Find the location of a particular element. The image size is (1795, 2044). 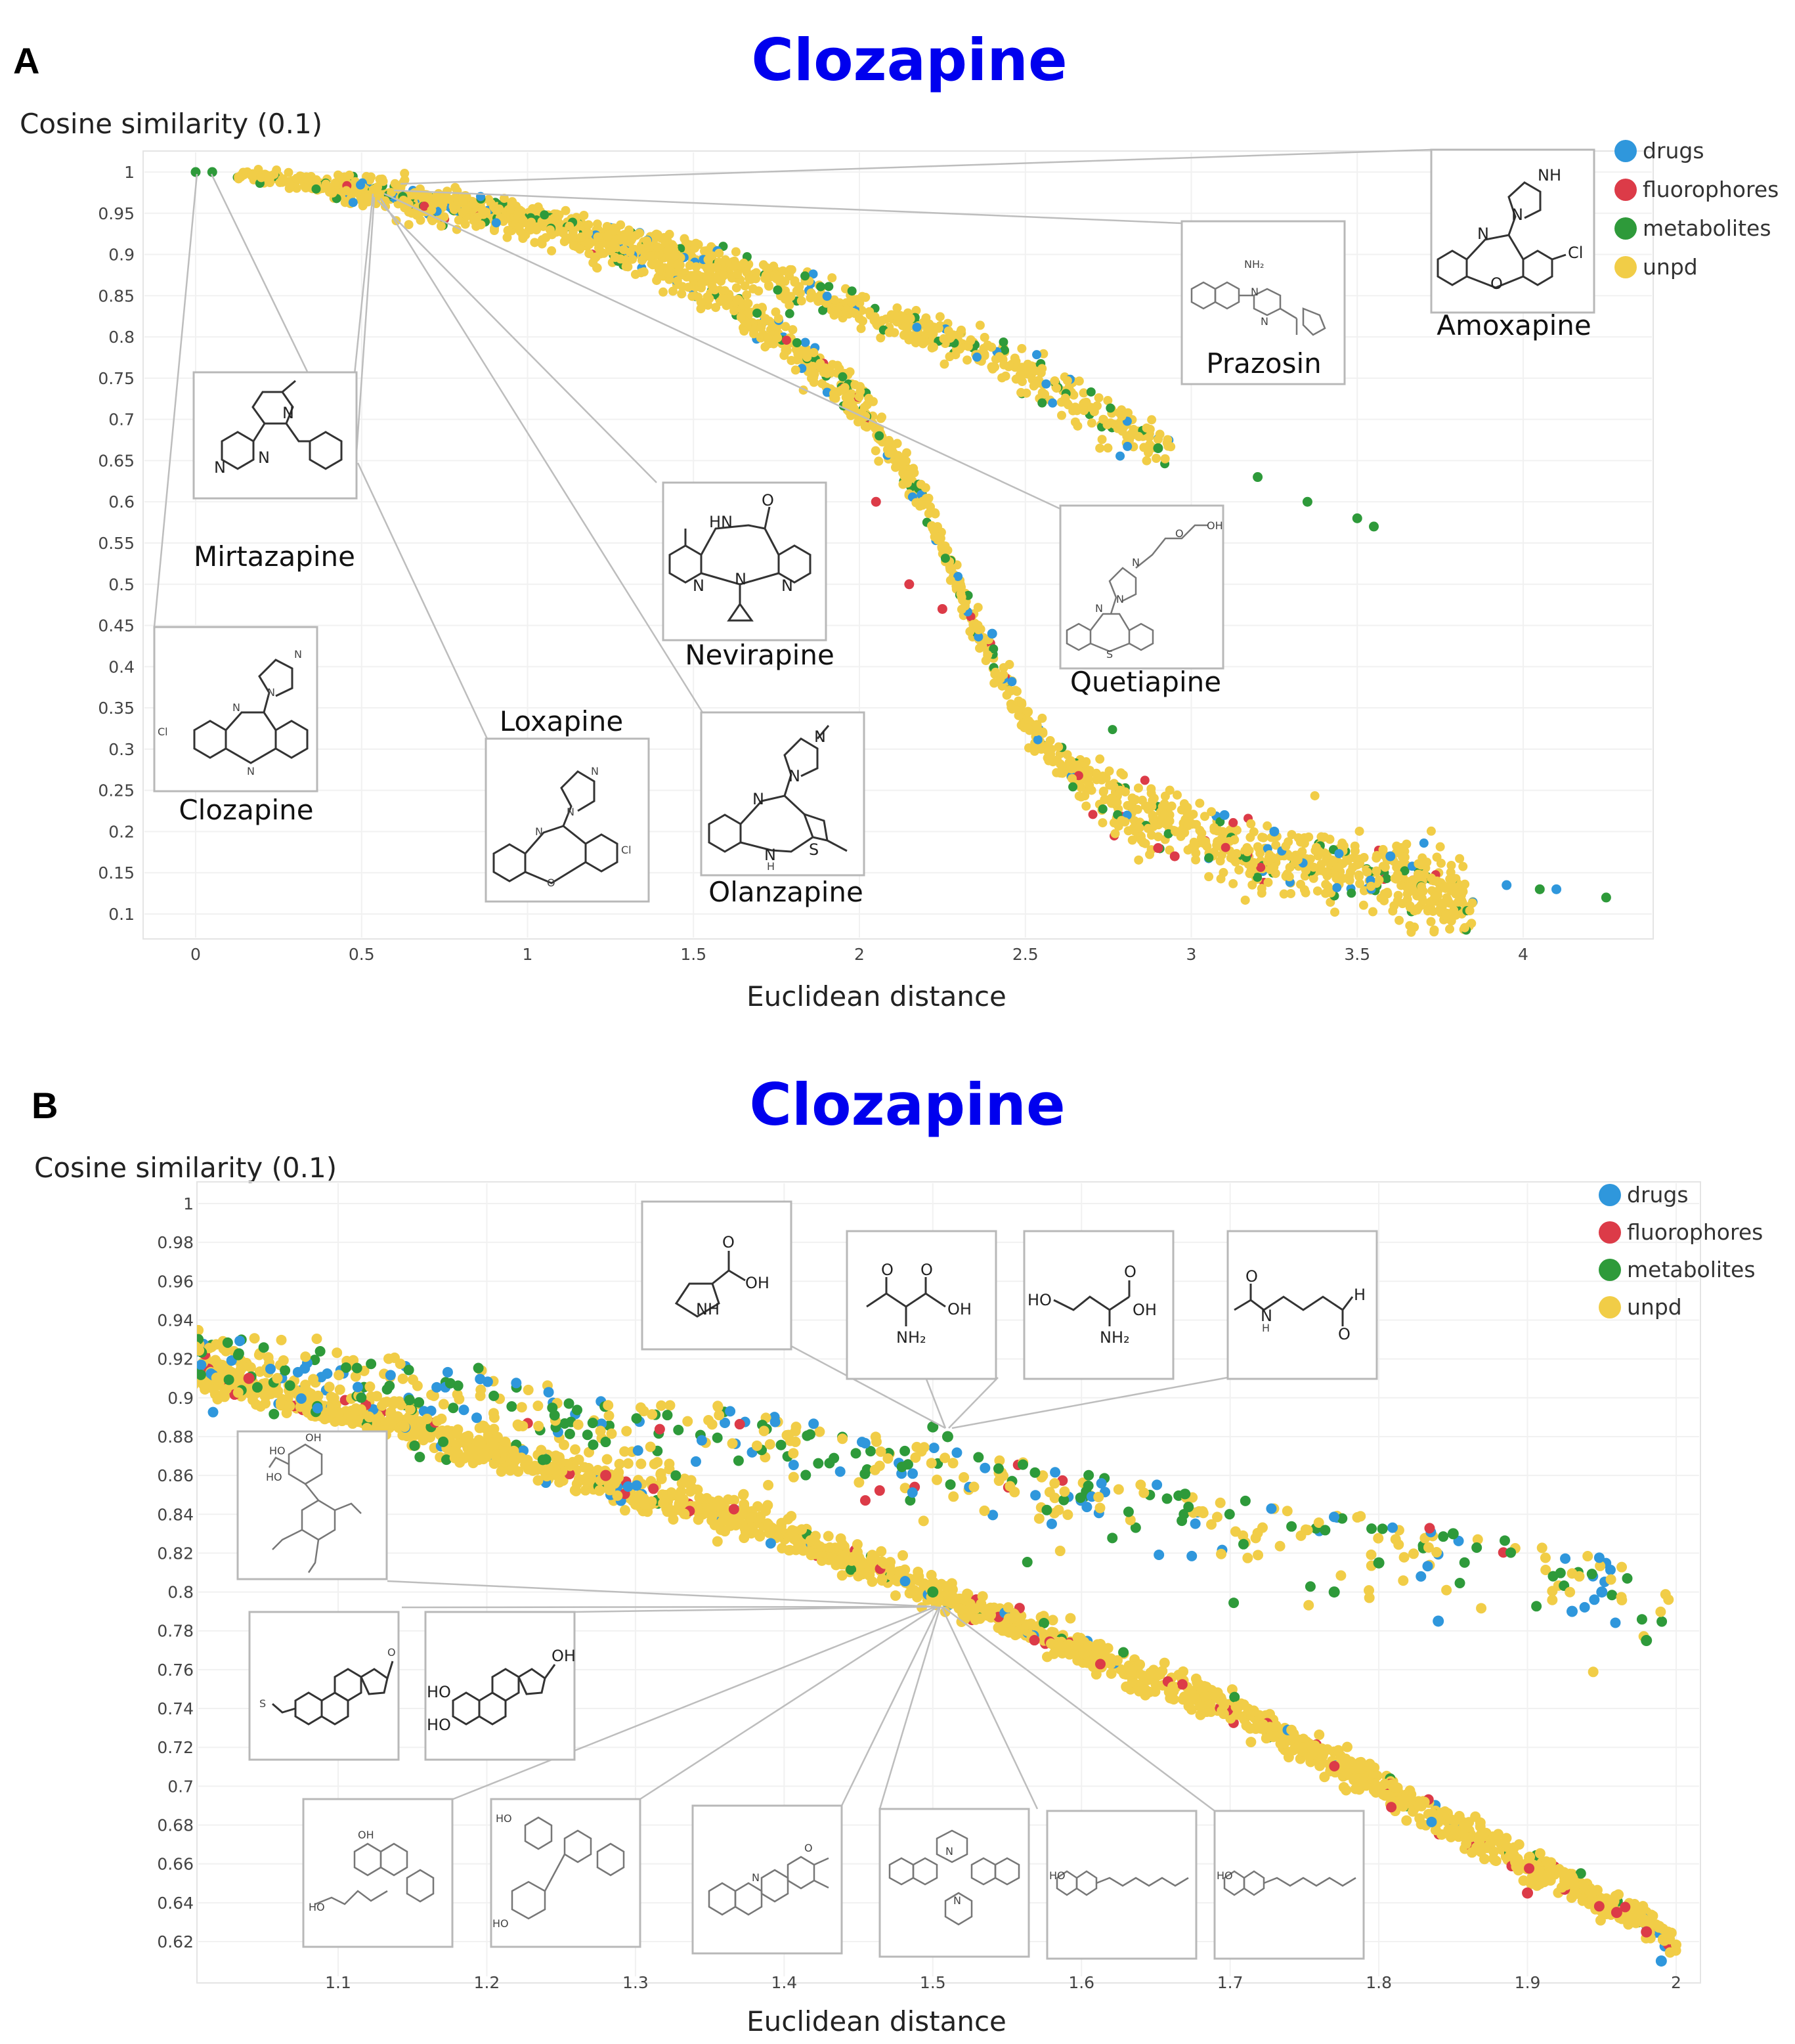

structure-loxapine: Loxapine N O N N Cl is located at coordinates (567, 804).